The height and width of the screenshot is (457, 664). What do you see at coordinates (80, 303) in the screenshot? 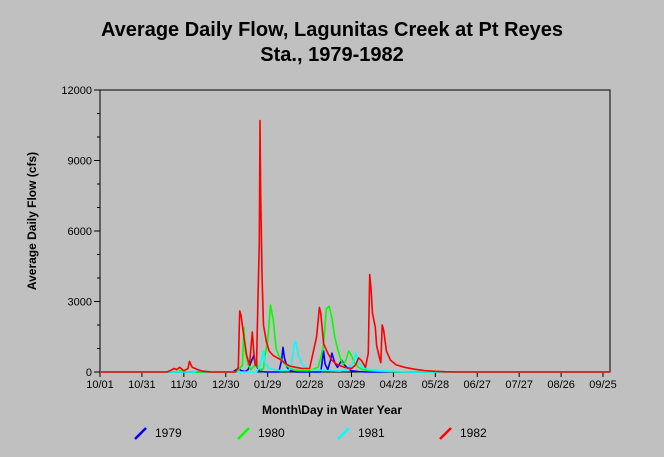
I see `y-tick-label: 3000` at bounding box center [80, 303].